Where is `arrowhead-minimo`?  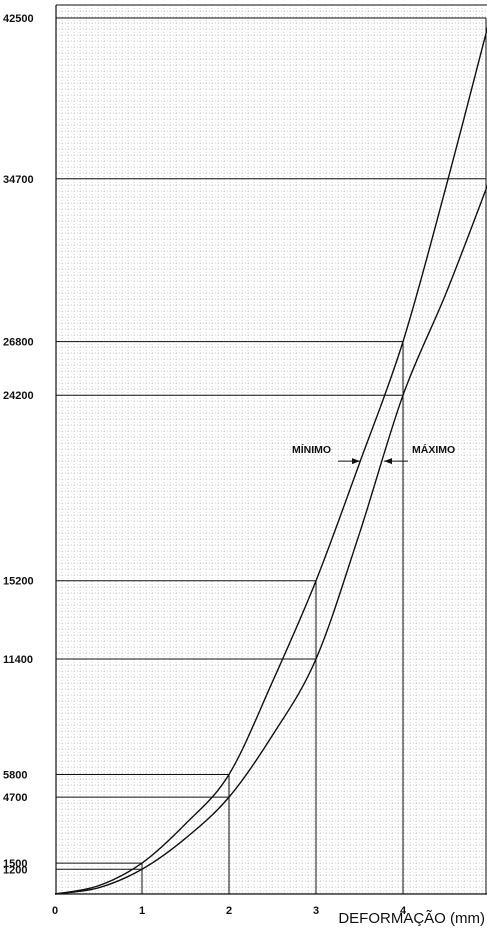
arrowhead-minimo is located at coordinates (356, 461).